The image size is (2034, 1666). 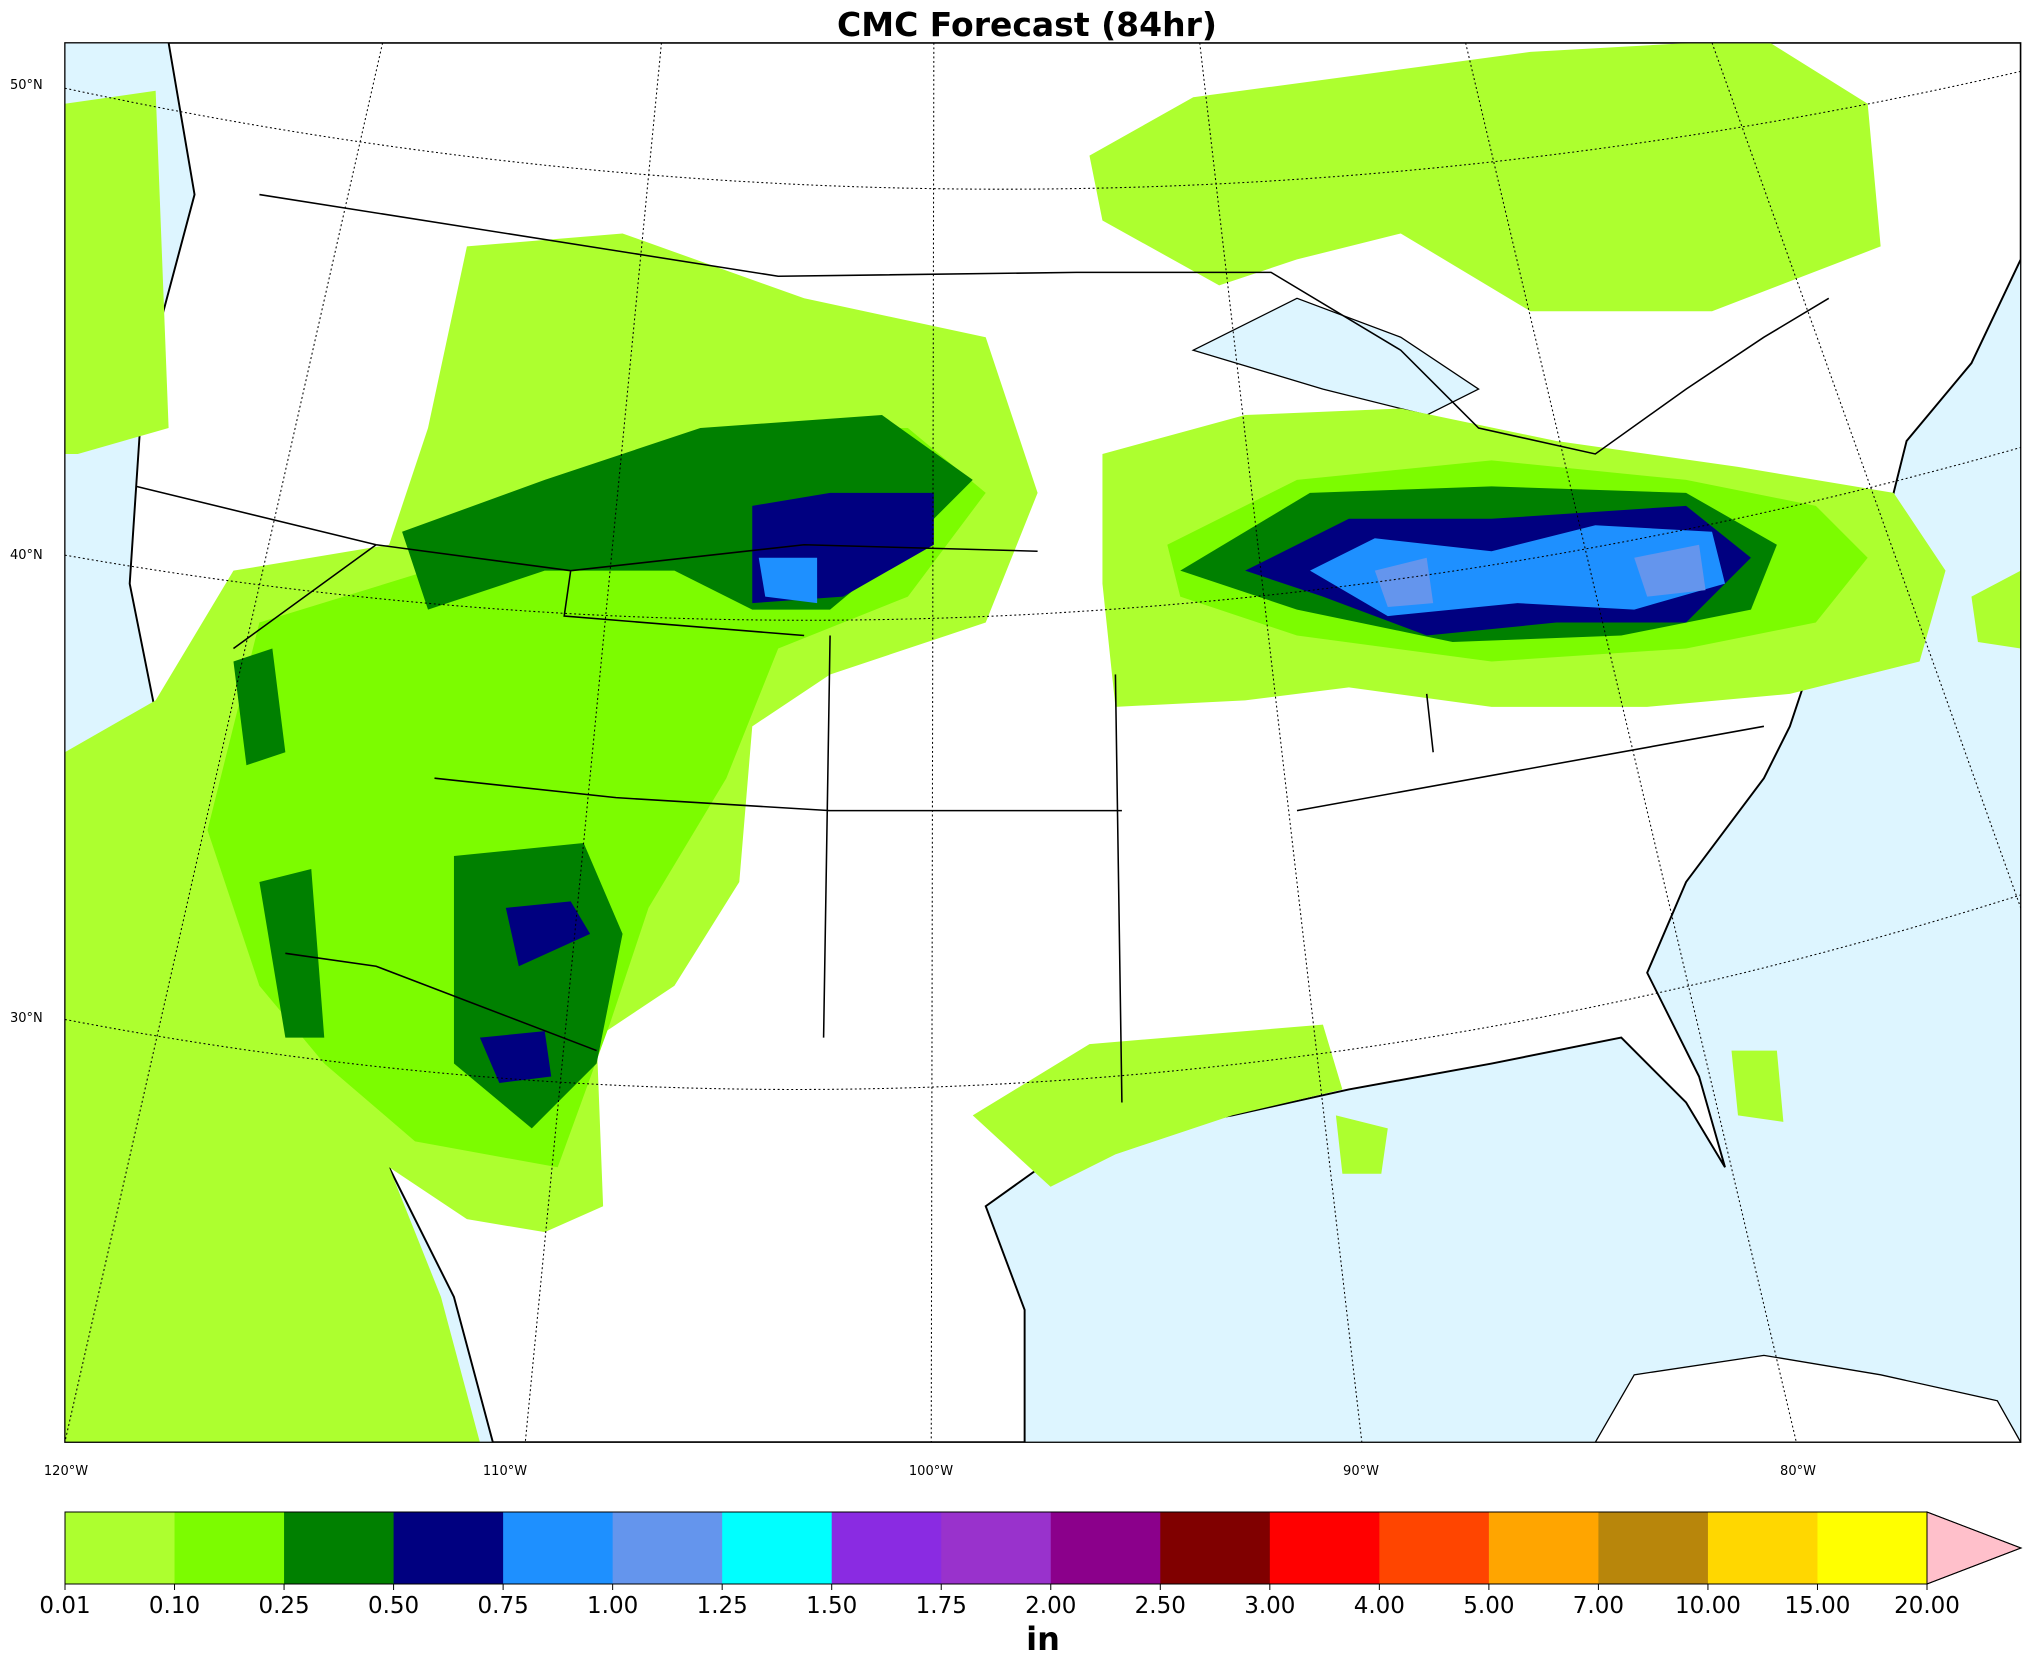 I want to click on colorbar-label: 2.50, so click(x=1160, y=1606).